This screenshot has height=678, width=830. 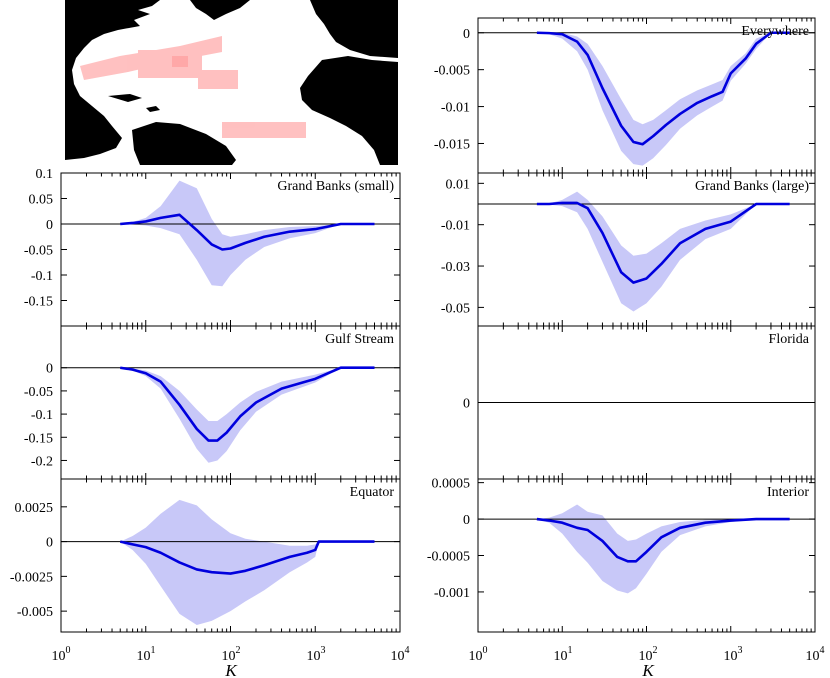 I want to click on chart-panel: 0 Florida, so click(x=639, y=402).